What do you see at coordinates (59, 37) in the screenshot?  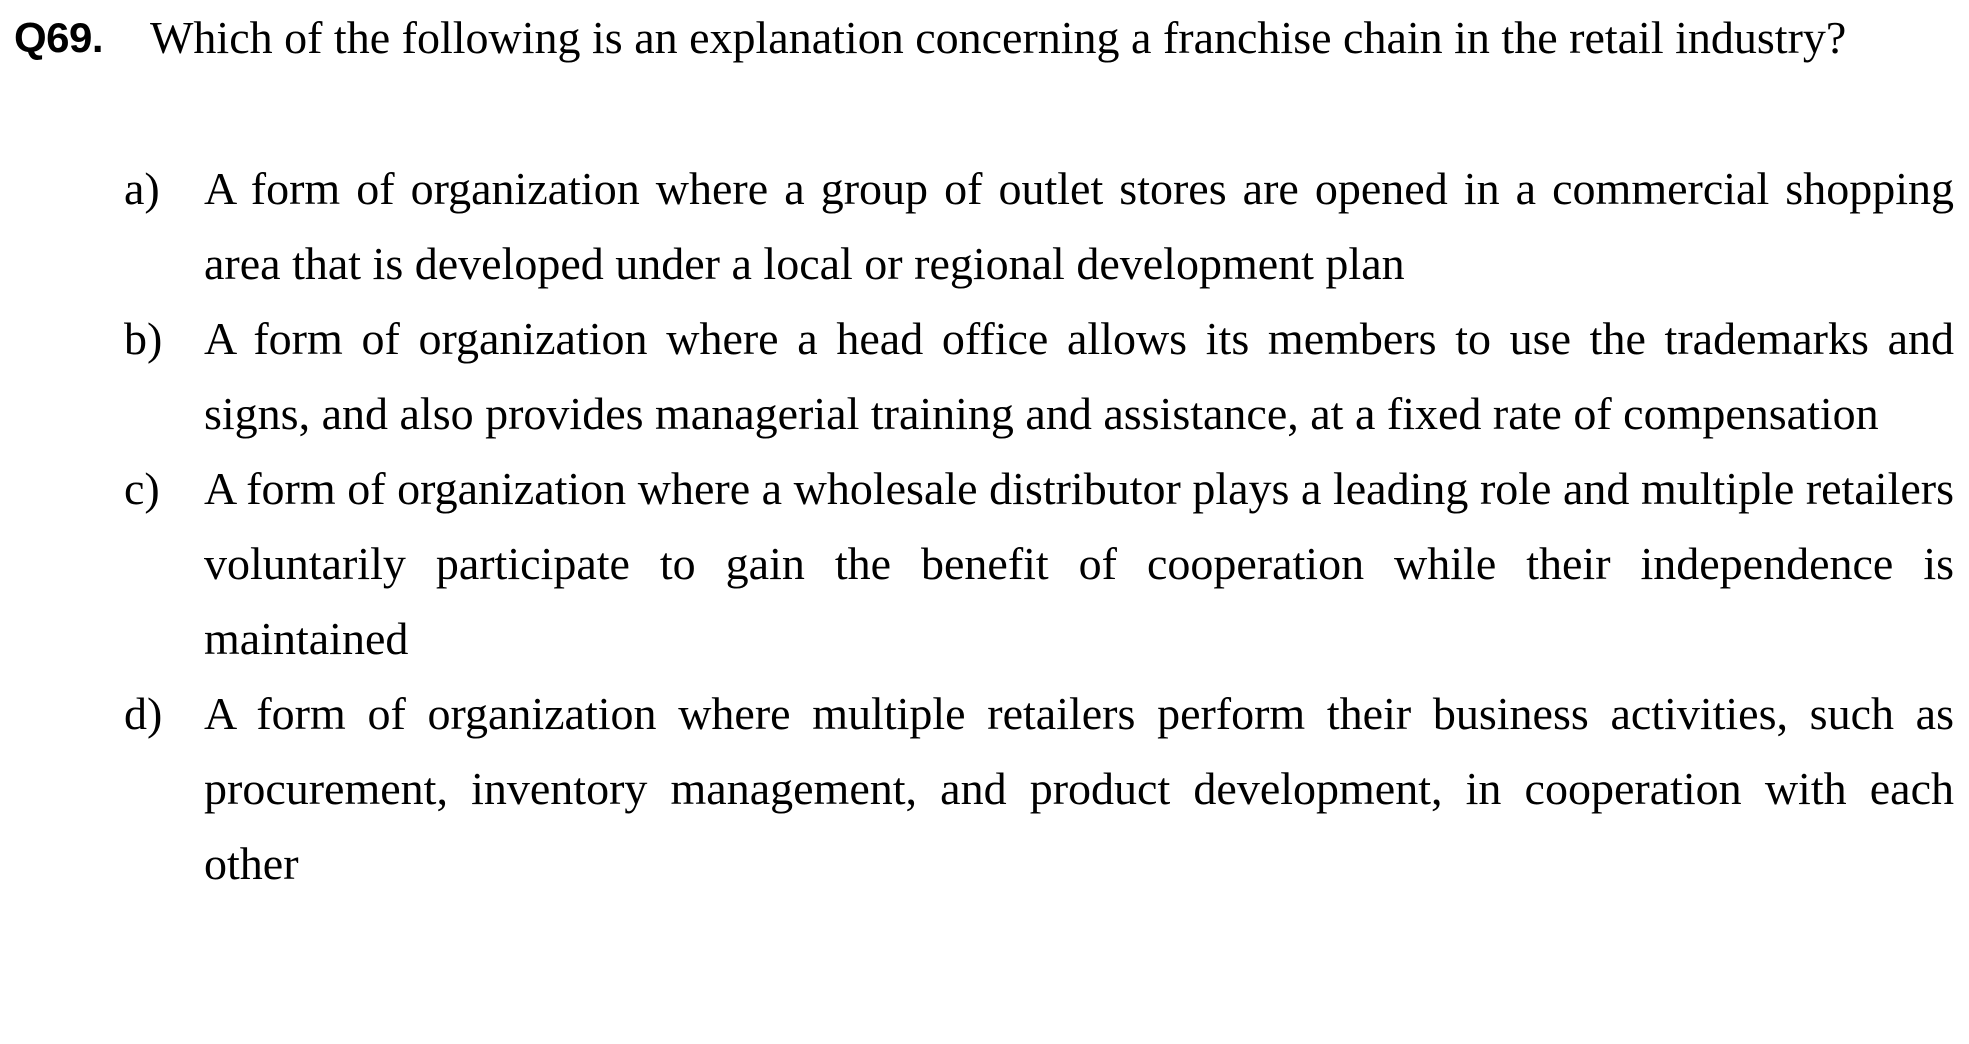 I see `question-number: Q69.` at bounding box center [59, 37].